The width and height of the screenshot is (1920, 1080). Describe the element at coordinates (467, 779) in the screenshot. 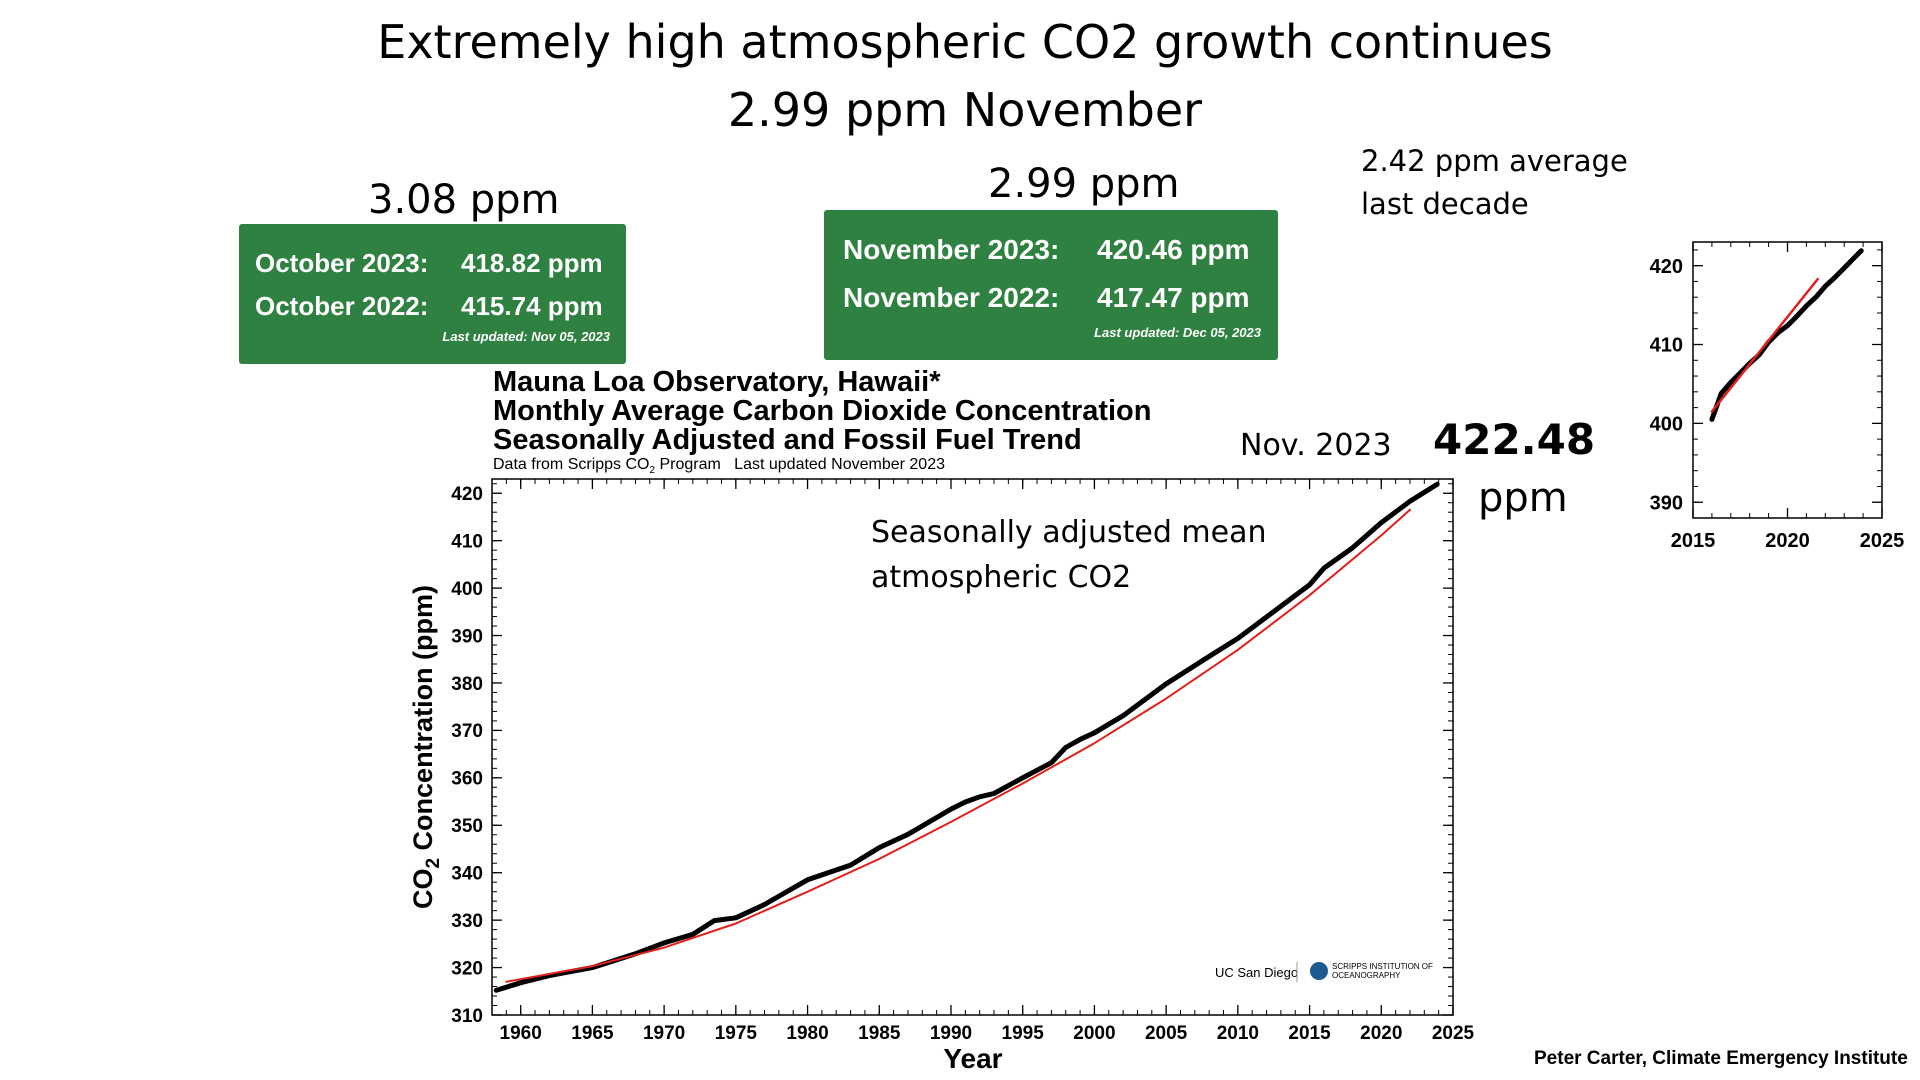

I see `y-tick-label: 360` at that location.